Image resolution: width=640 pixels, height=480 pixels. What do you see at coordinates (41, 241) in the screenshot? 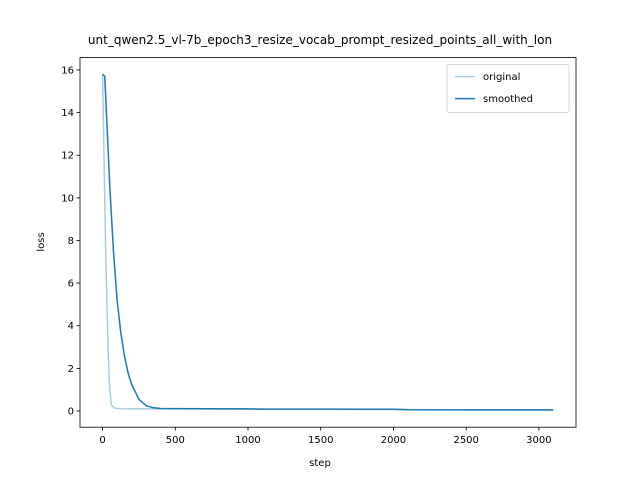
I see `y-axis-label: loss` at bounding box center [41, 241].